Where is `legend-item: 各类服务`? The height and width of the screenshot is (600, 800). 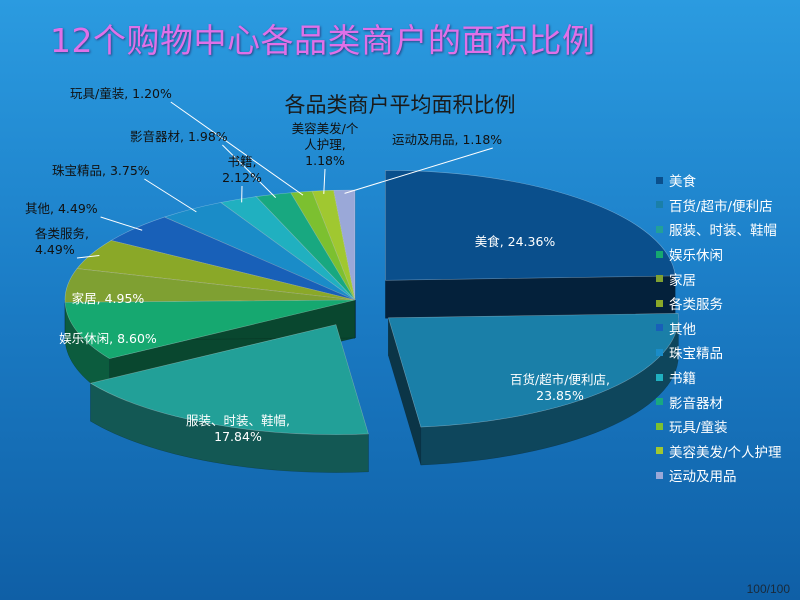
legend-item: 各类服务 is located at coordinates (719, 303).